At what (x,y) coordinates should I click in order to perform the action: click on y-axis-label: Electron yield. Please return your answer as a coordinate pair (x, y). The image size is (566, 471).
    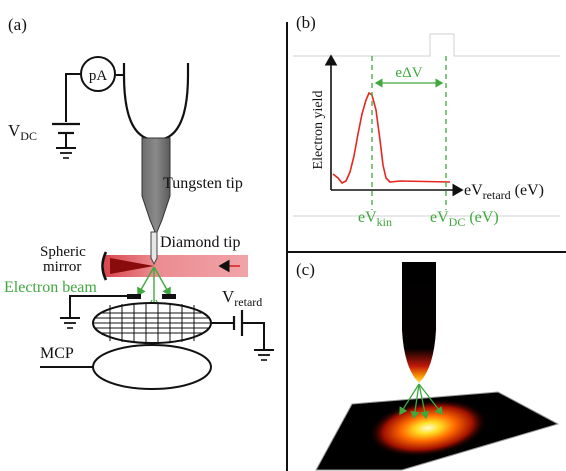
    Looking at the image, I should click on (318, 130).